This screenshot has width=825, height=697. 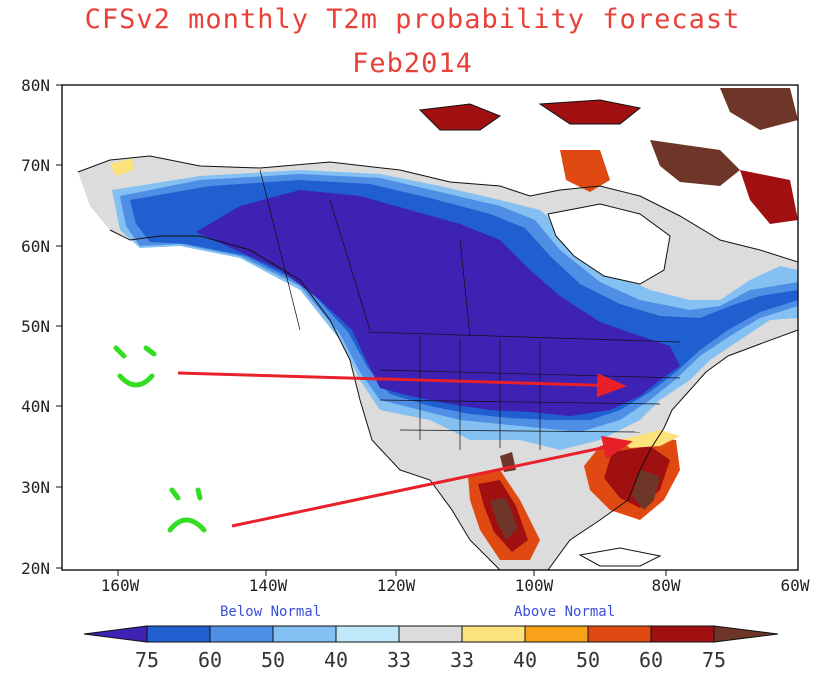 I want to click on arrow-to-great-lakes, so click(x=402, y=384).